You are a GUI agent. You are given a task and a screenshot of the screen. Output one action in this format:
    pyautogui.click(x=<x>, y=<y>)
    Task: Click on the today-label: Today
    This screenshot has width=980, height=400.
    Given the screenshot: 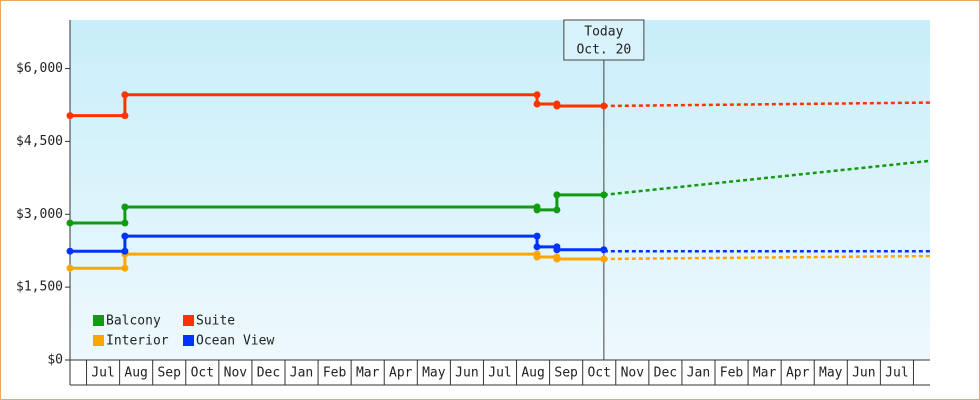 What is the action you would take?
    pyautogui.click(x=603, y=32)
    